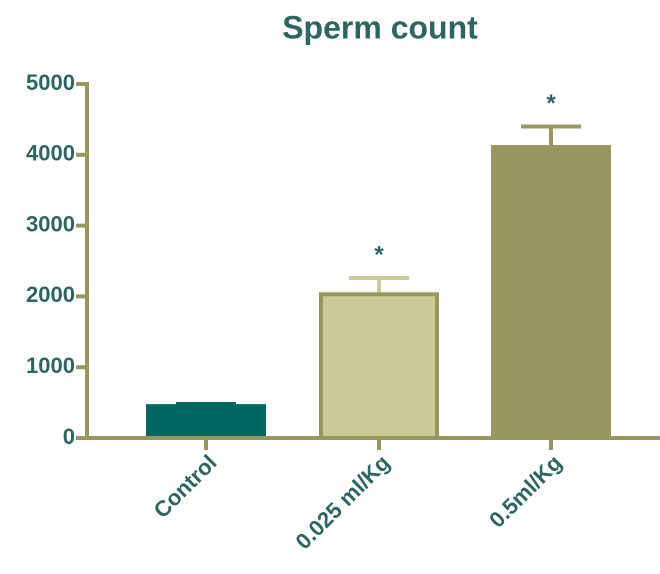 The width and height of the screenshot is (660, 574). What do you see at coordinates (50, 365) in the screenshot?
I see `y-tick-label: 1000` at bounding box center [50, 365].